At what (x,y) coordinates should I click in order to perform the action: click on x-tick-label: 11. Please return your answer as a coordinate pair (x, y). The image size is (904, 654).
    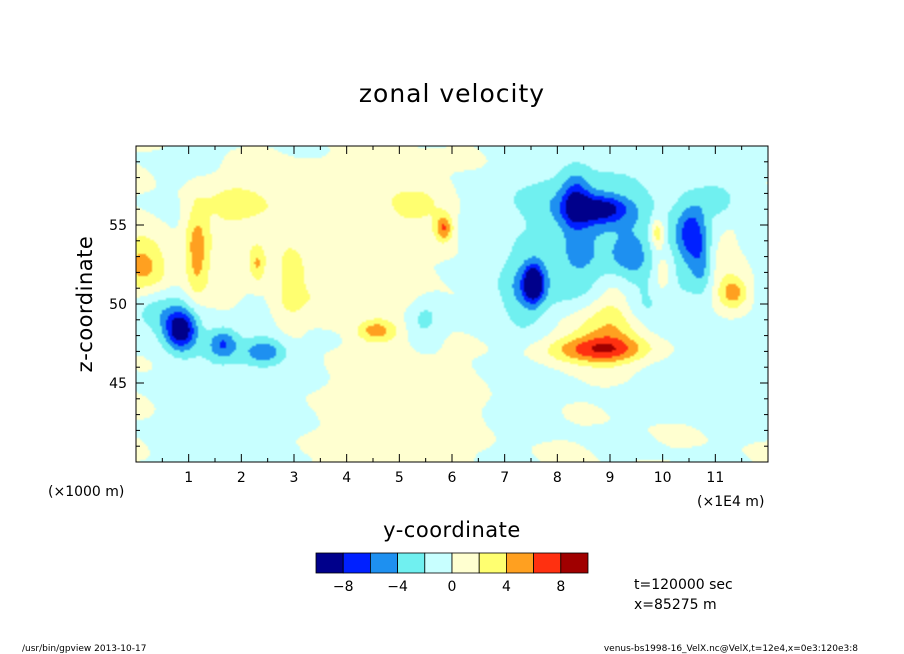
    Looking at the image, I should click on (715, 478).